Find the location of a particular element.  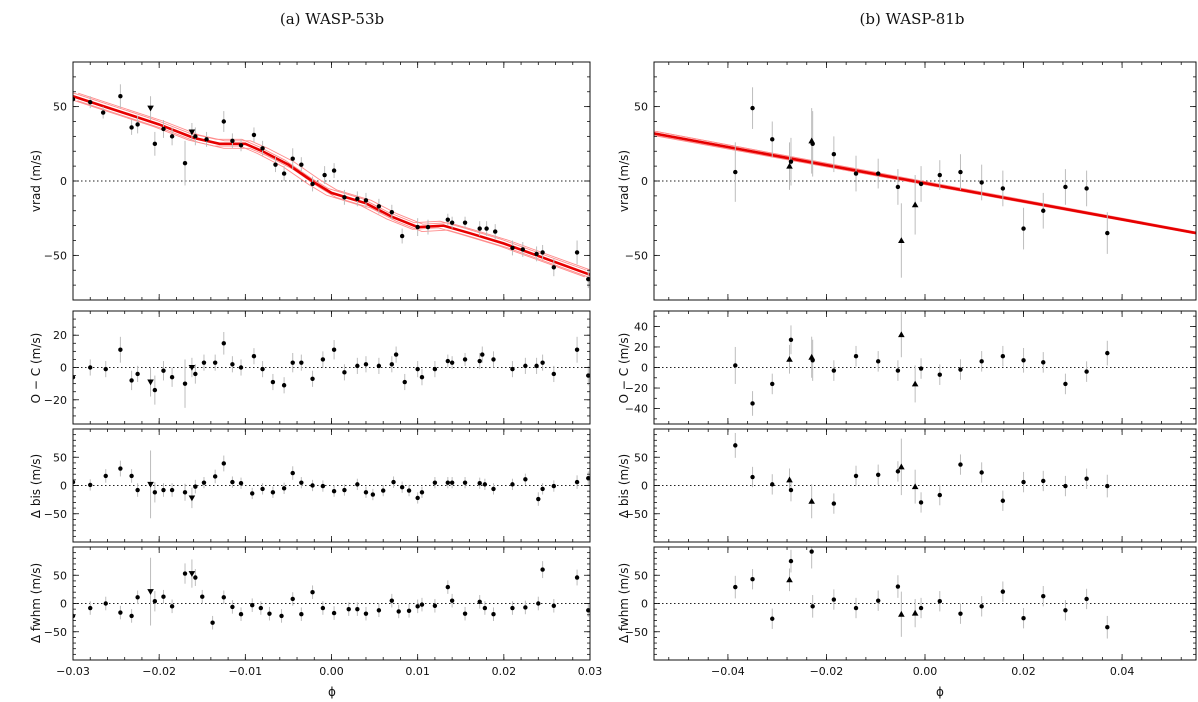

x-tick-label: −0.03 is located at coordinates (73, 671).